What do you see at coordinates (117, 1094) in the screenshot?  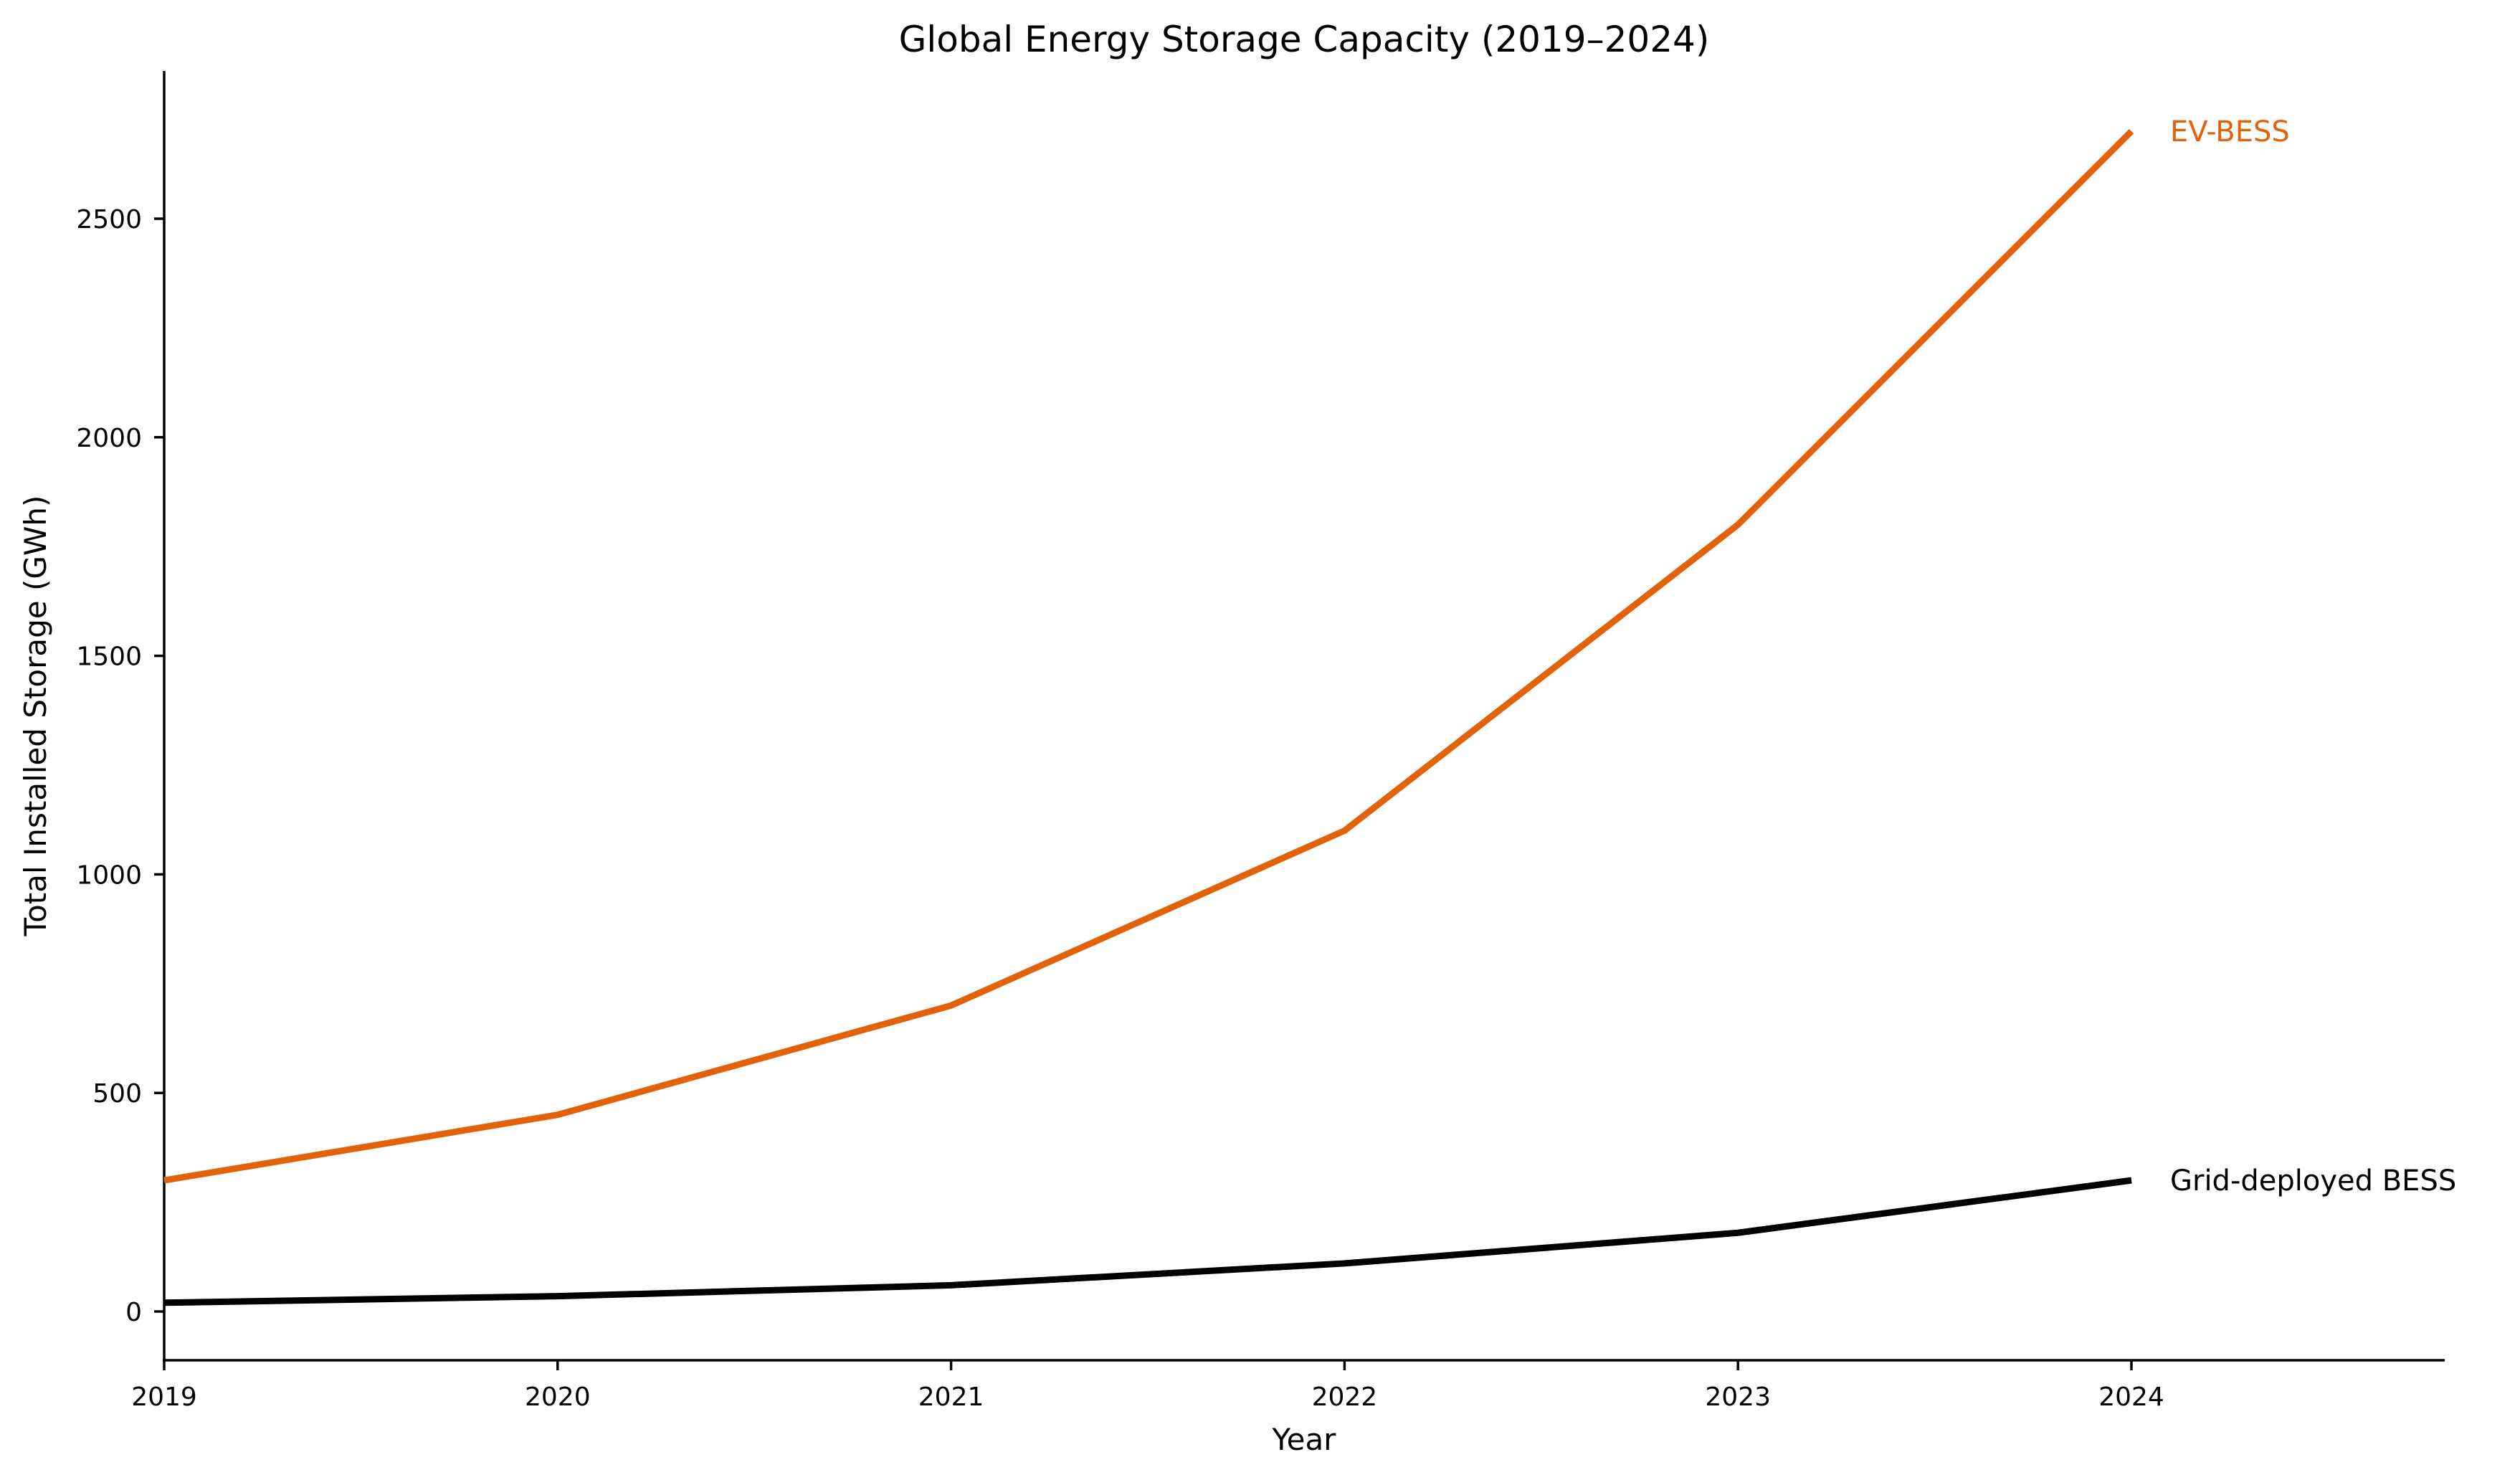 I see `y-tick-label: 500` at bounding box center [117, 1094].